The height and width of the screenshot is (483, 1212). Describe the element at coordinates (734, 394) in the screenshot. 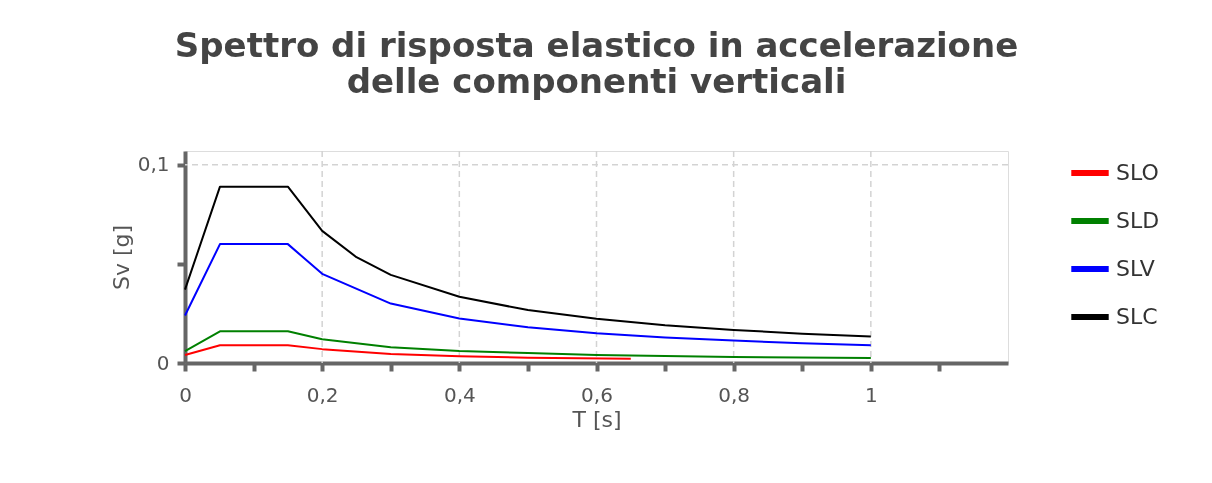

I see `x-tick-label: 0,8` at that location.